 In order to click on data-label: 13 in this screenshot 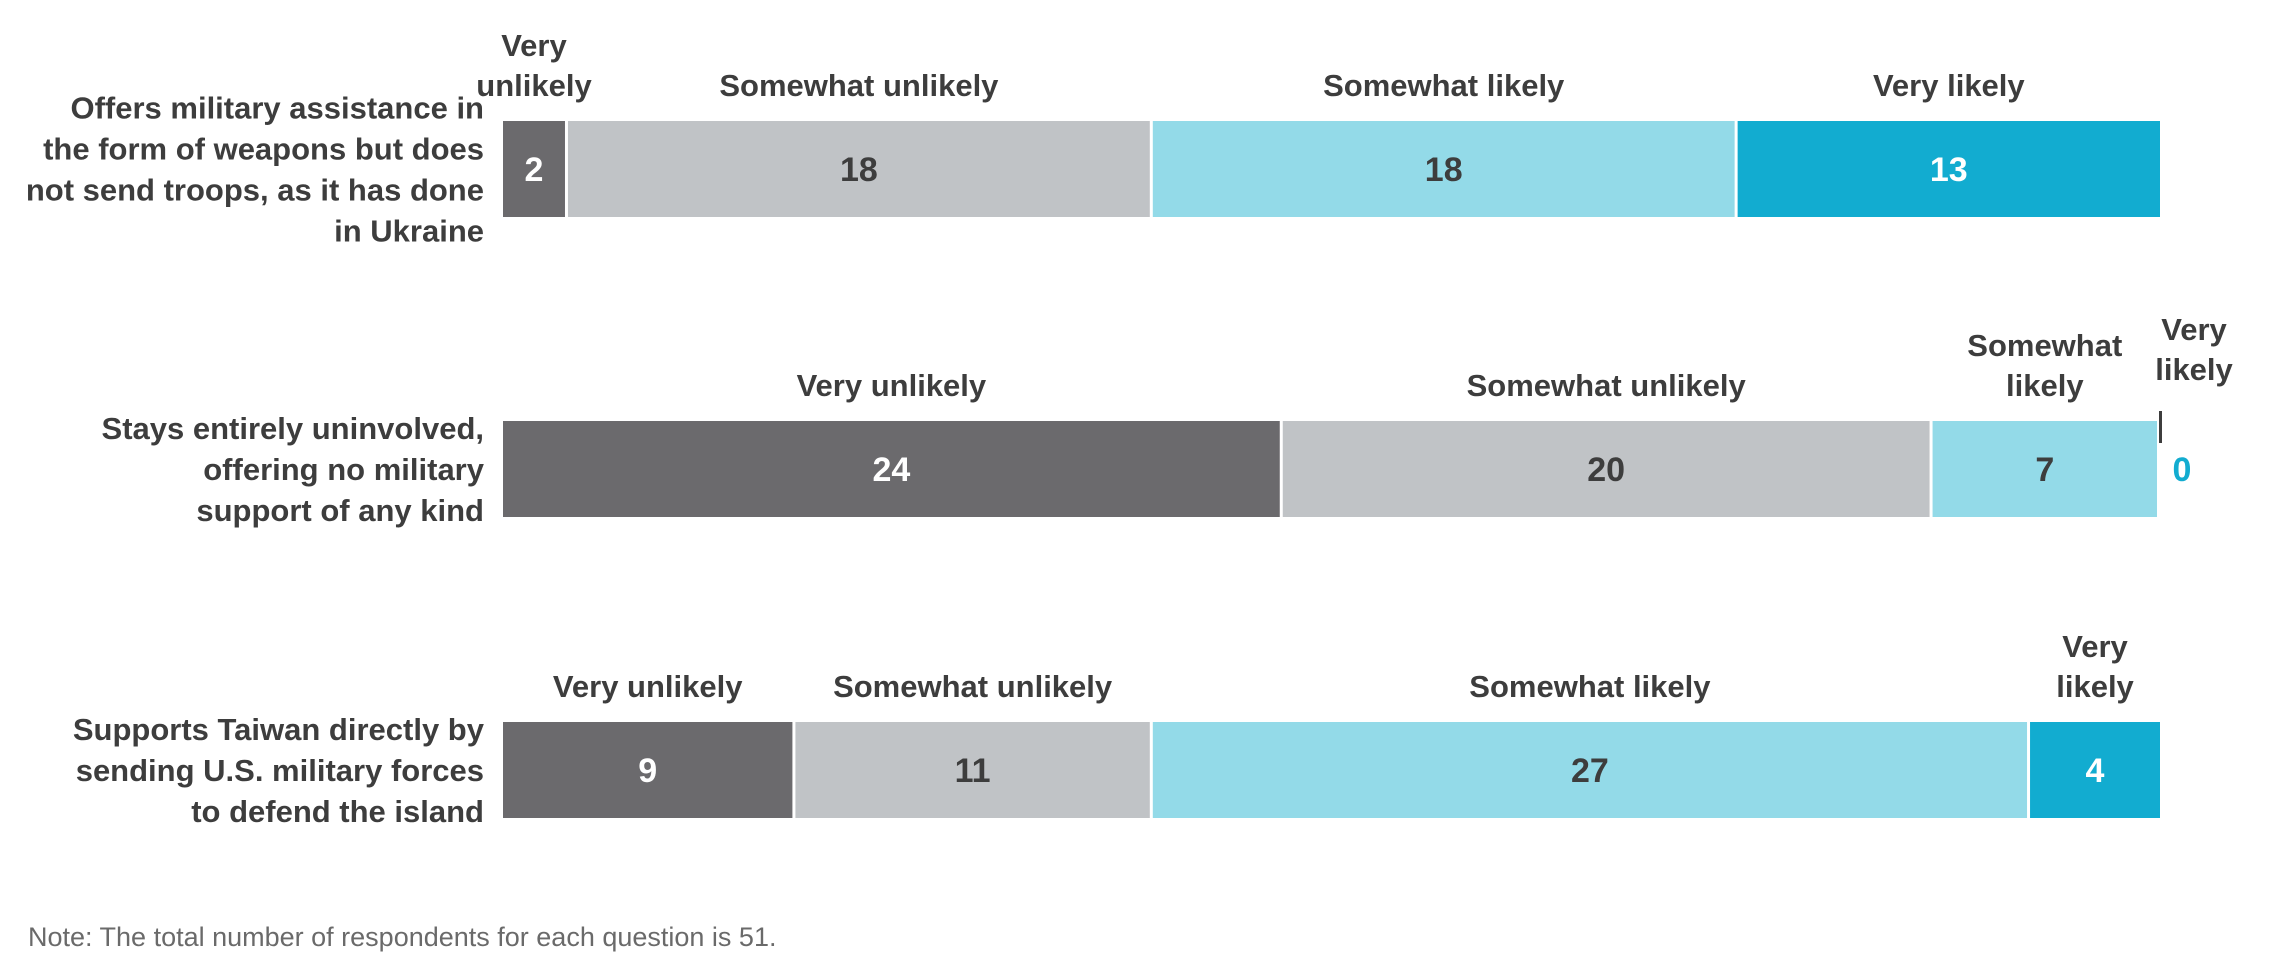, I will do `click(1949, 170)`.